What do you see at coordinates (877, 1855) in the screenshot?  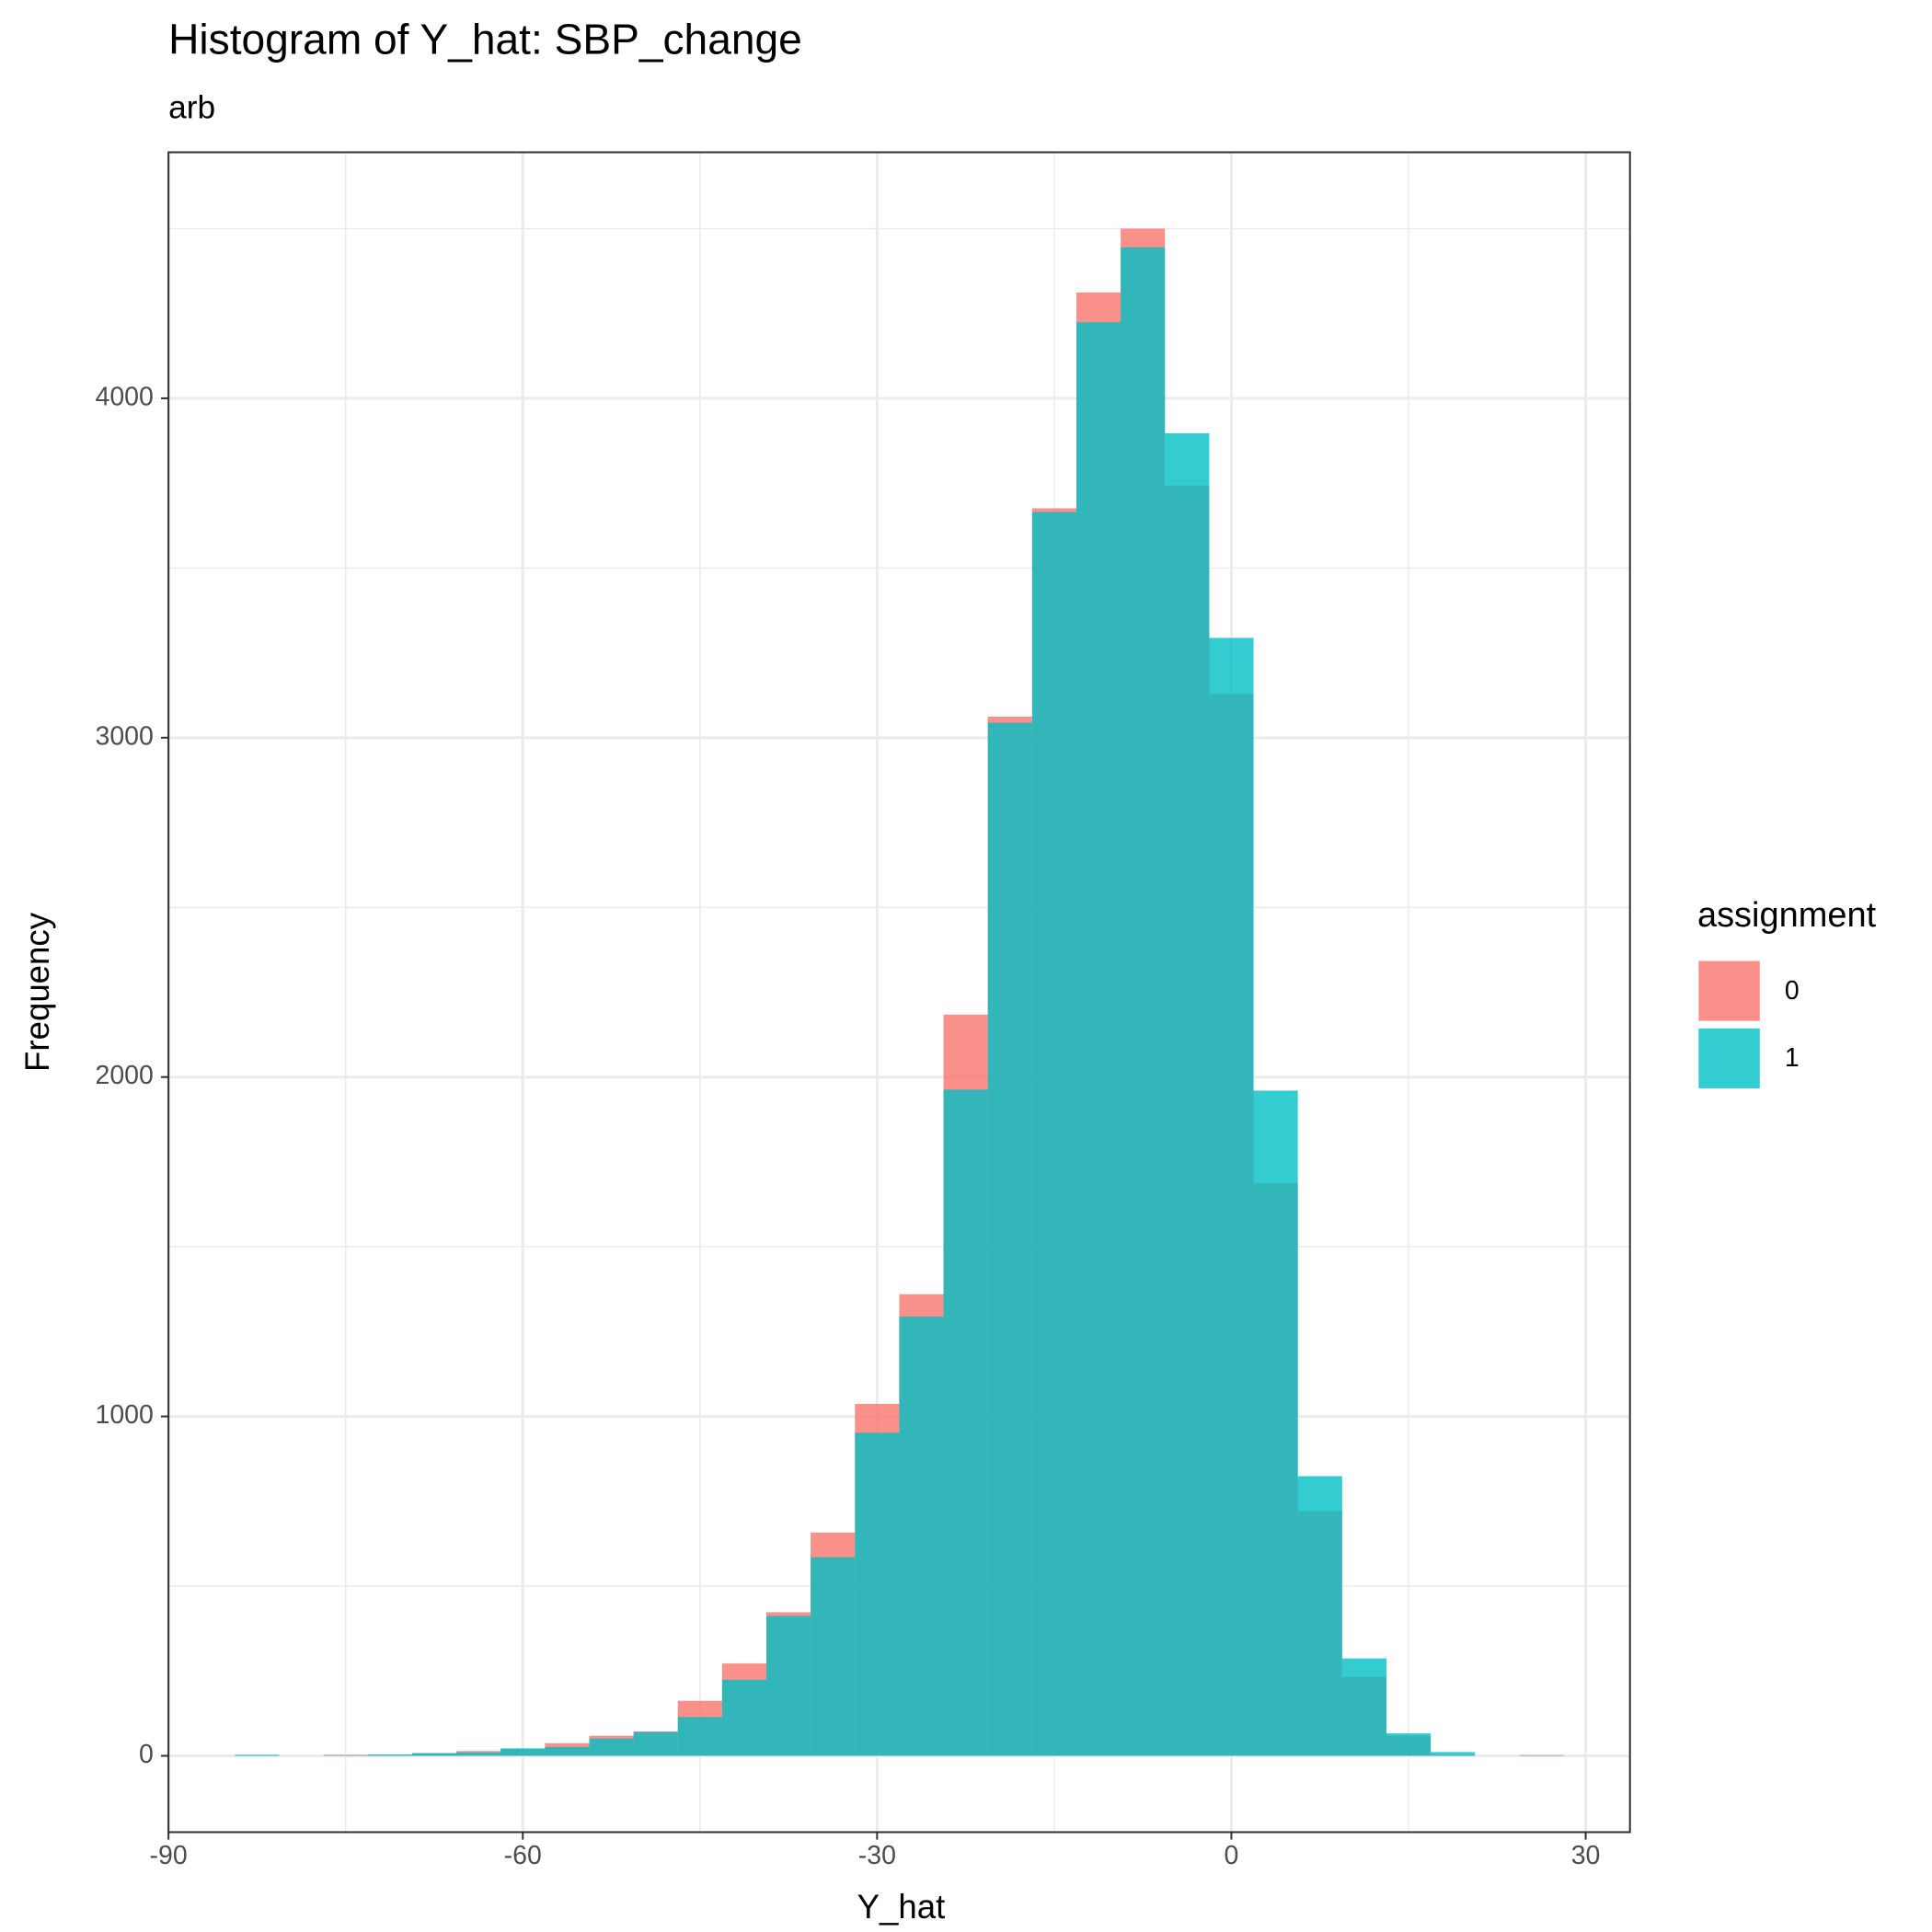 I see `x-tick-label: -30` at bounding box center [877, 1855].